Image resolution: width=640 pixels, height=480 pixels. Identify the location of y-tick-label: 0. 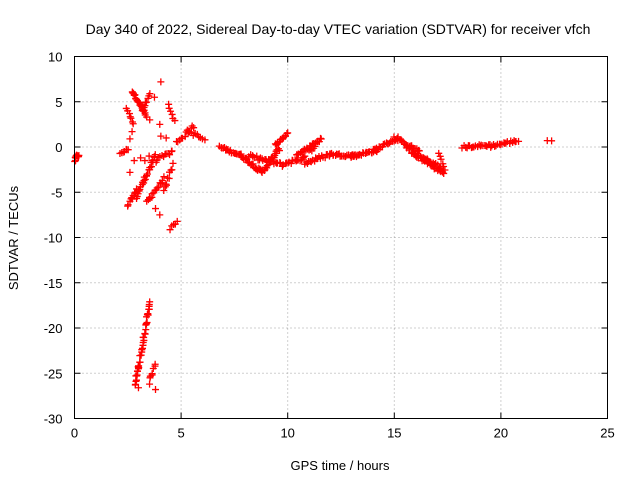
(58, 147).